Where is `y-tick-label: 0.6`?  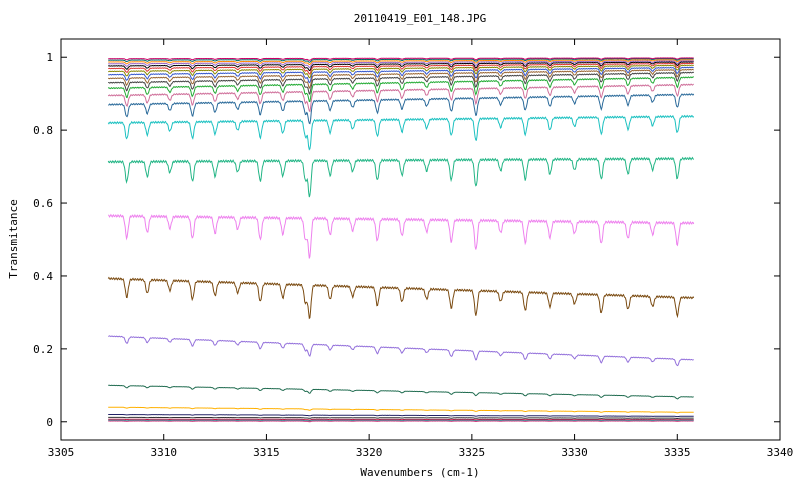 y-tick-label: 0.6 is located at coordinates (43, 203).